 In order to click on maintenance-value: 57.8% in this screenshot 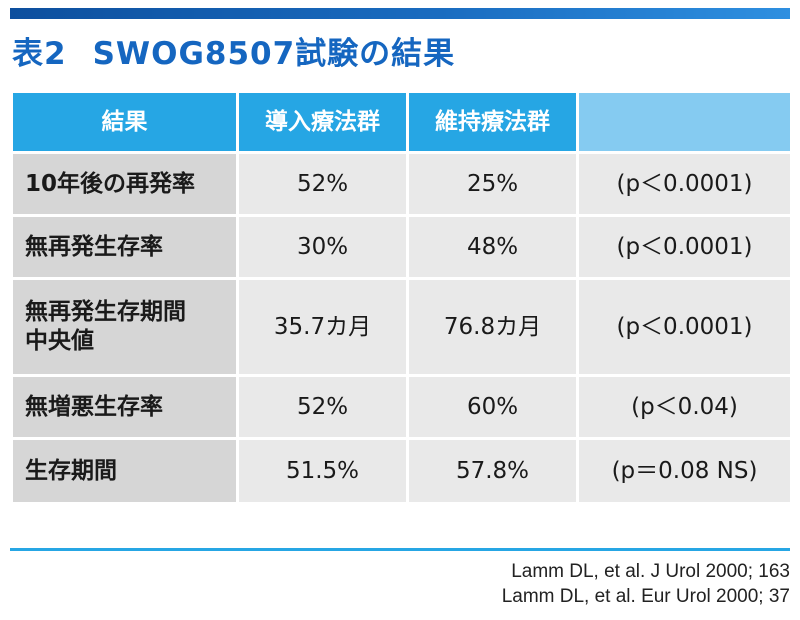, I will do `click(492, 471)`.